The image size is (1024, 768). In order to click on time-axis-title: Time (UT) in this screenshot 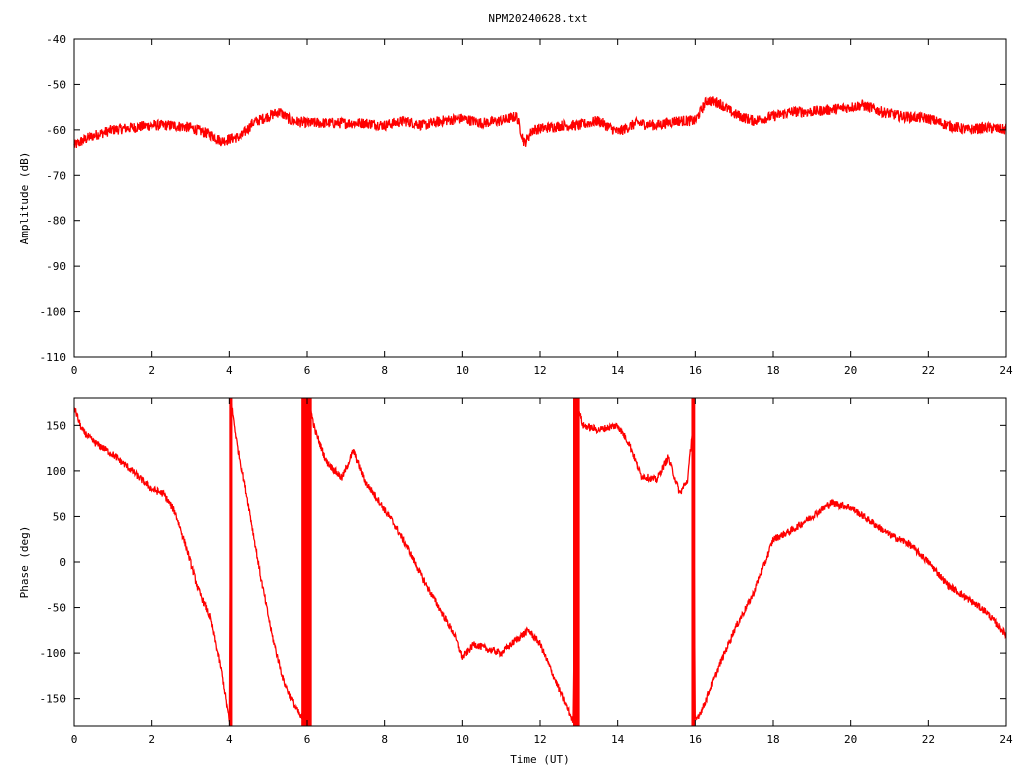, I will do `click(540, 759)`.